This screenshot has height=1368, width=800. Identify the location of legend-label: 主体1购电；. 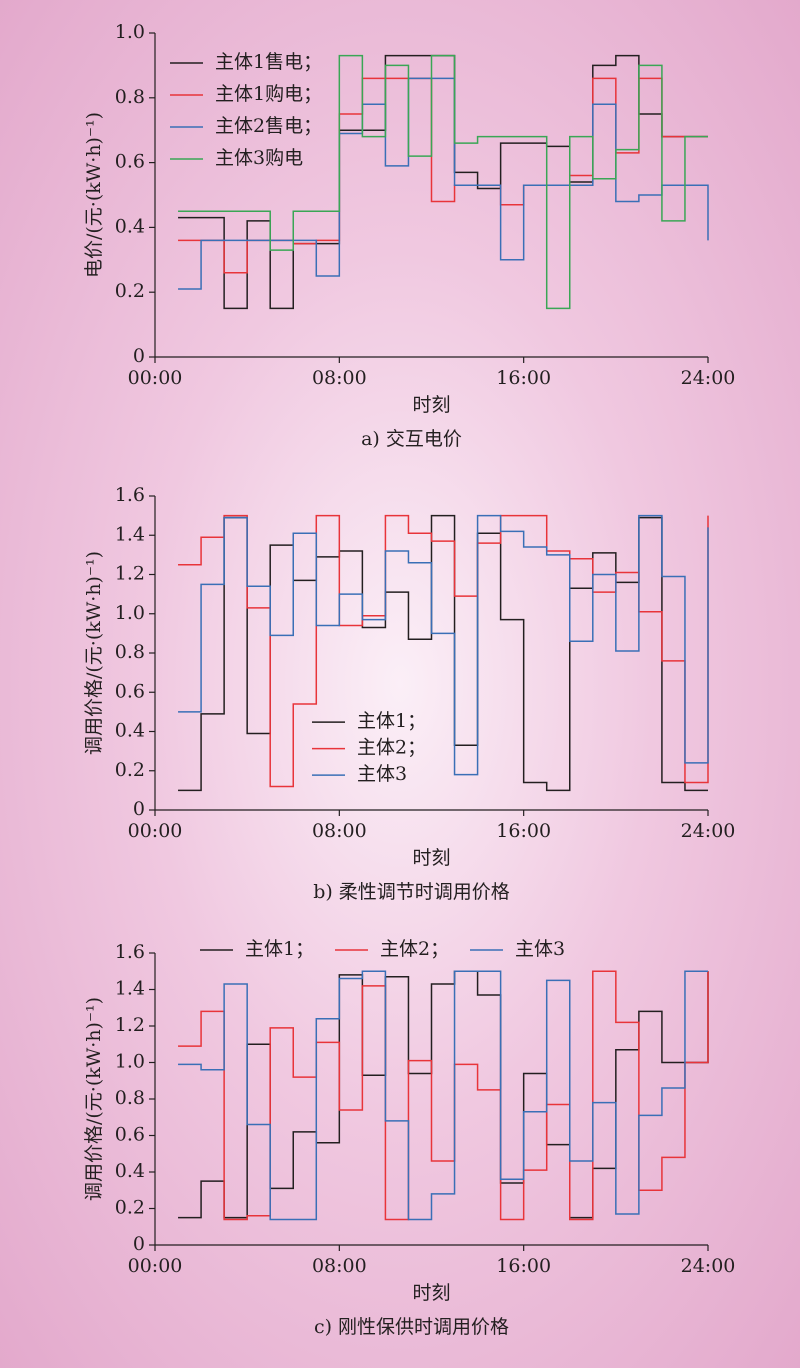
(268, 94).